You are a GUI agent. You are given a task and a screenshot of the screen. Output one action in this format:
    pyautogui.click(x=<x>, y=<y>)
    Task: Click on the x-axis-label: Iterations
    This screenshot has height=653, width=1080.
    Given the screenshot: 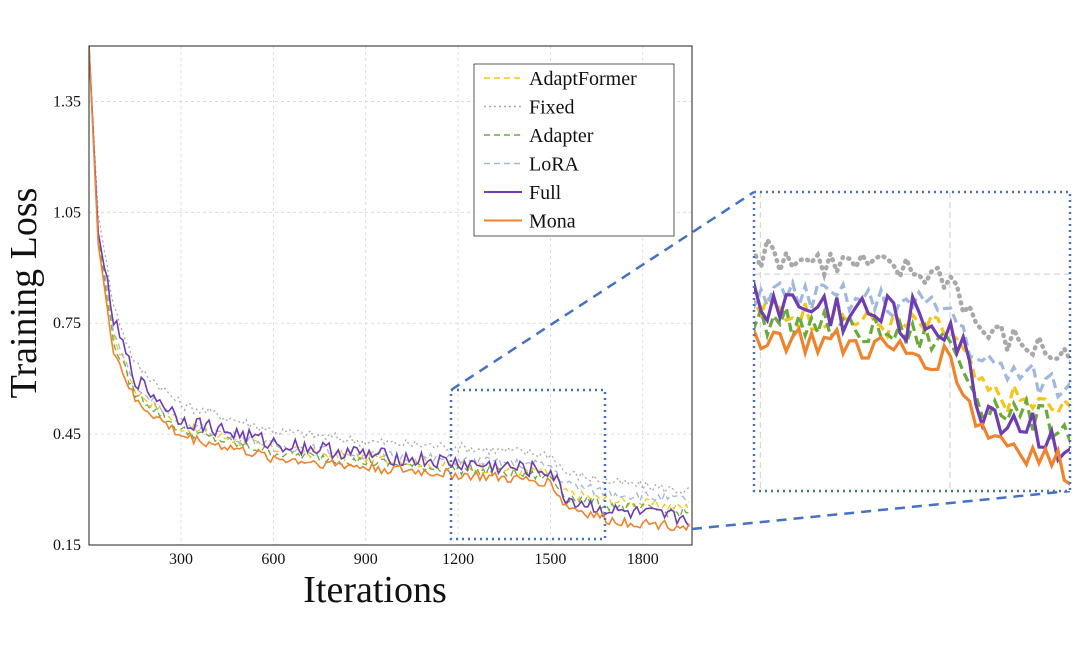 What is the action you would take?
    pyautogui.click(x=375, y=590)
    